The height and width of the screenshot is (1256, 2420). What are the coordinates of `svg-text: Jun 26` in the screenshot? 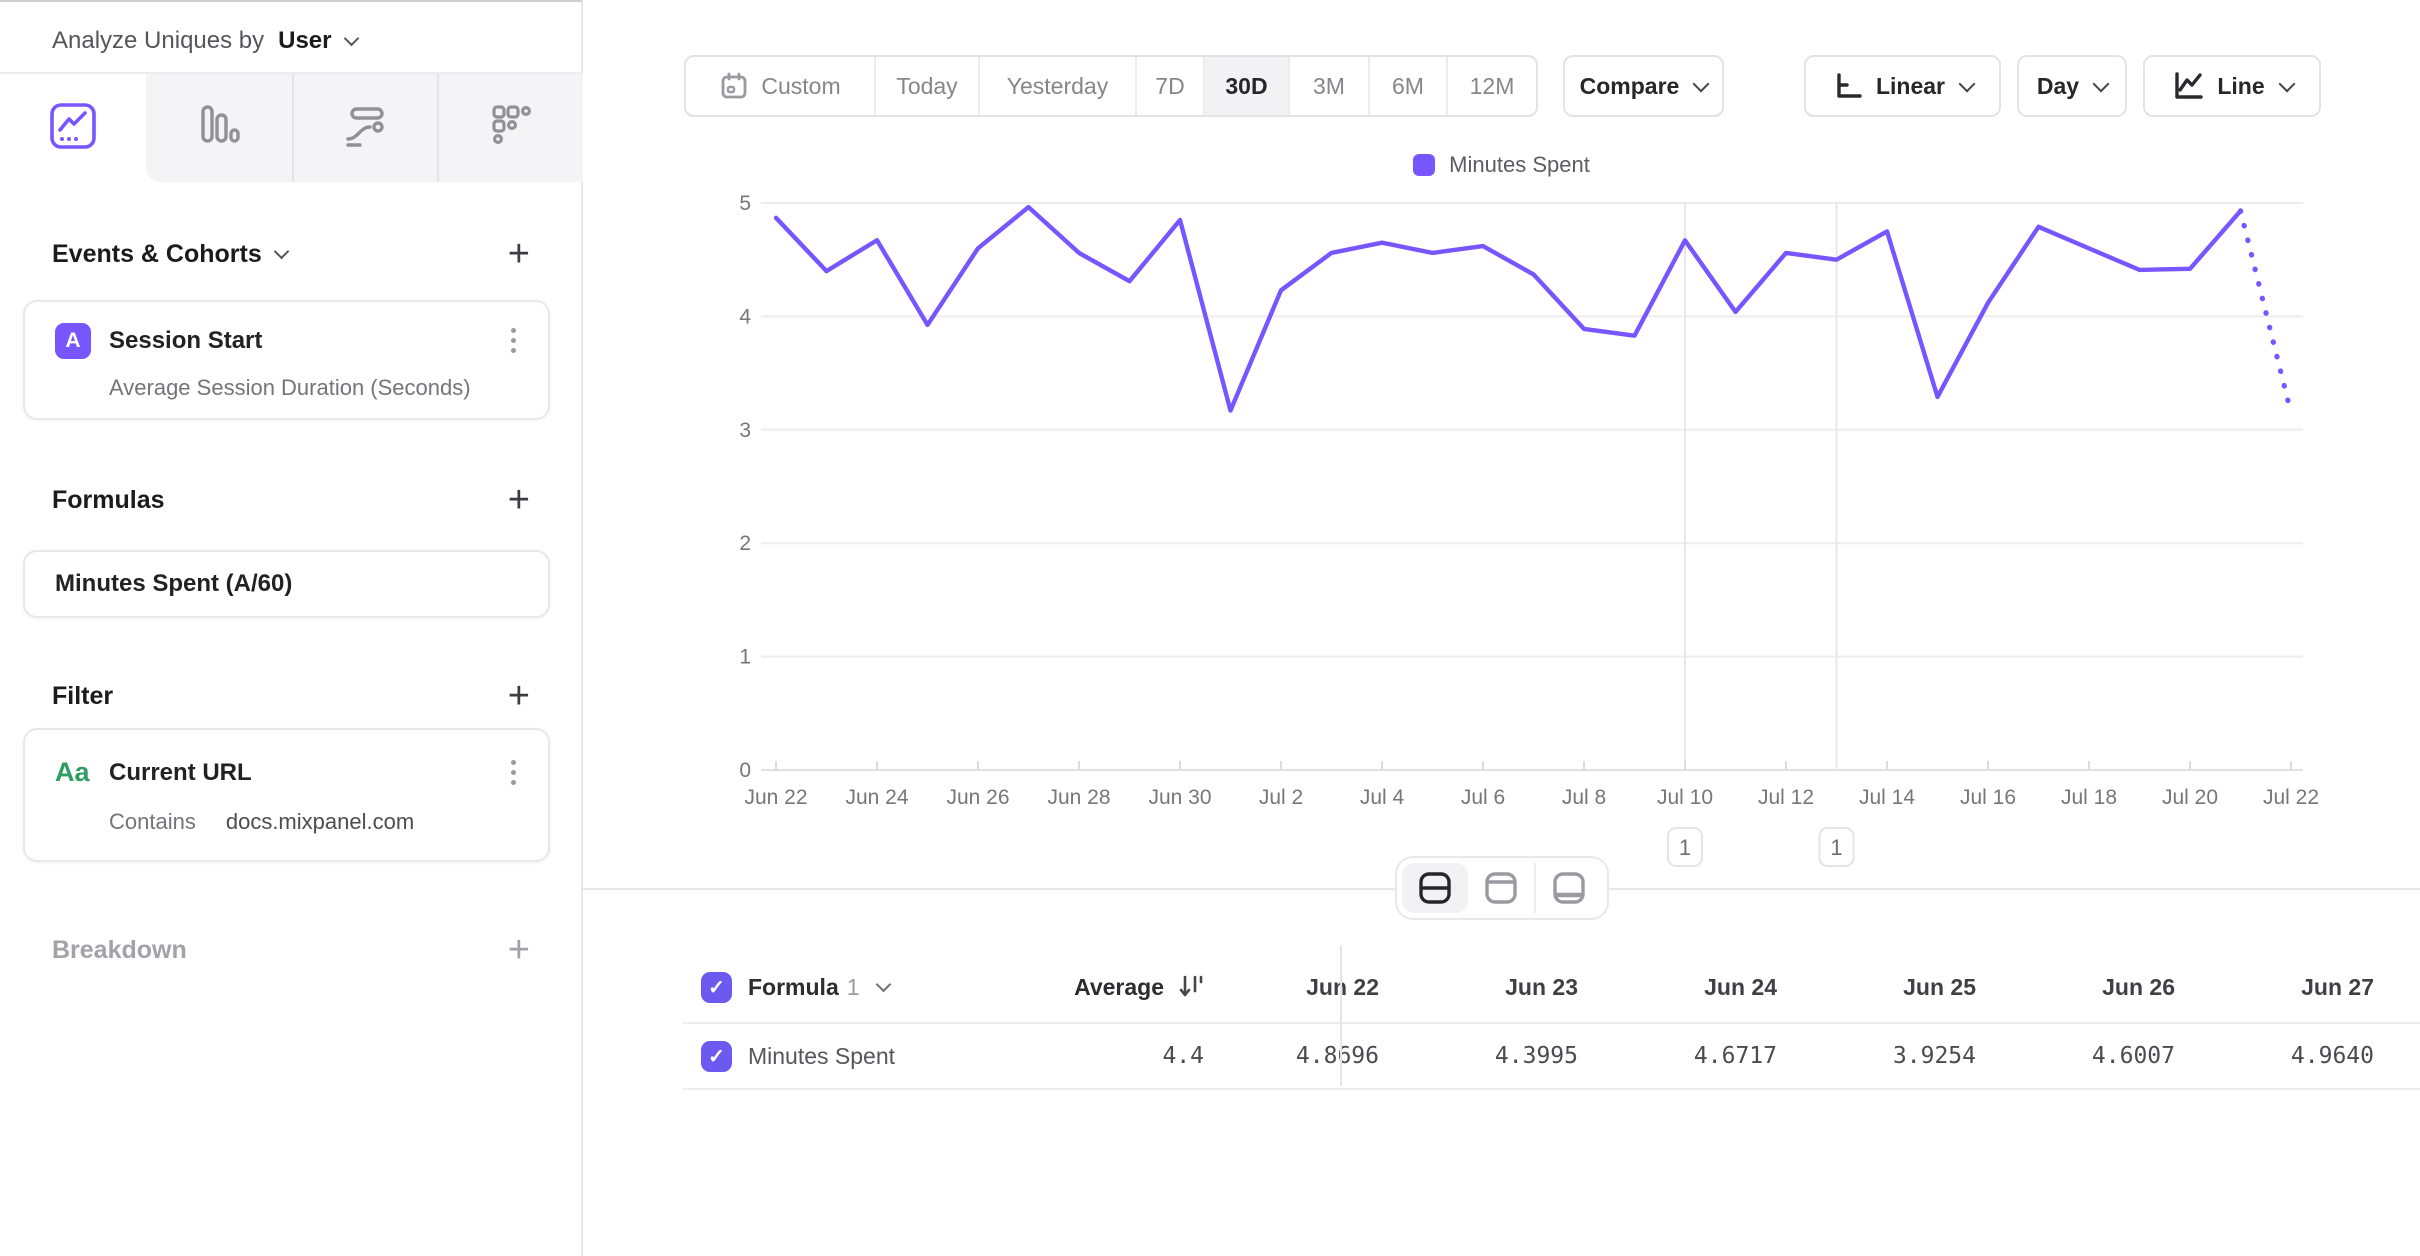 It's located at (977, 797).